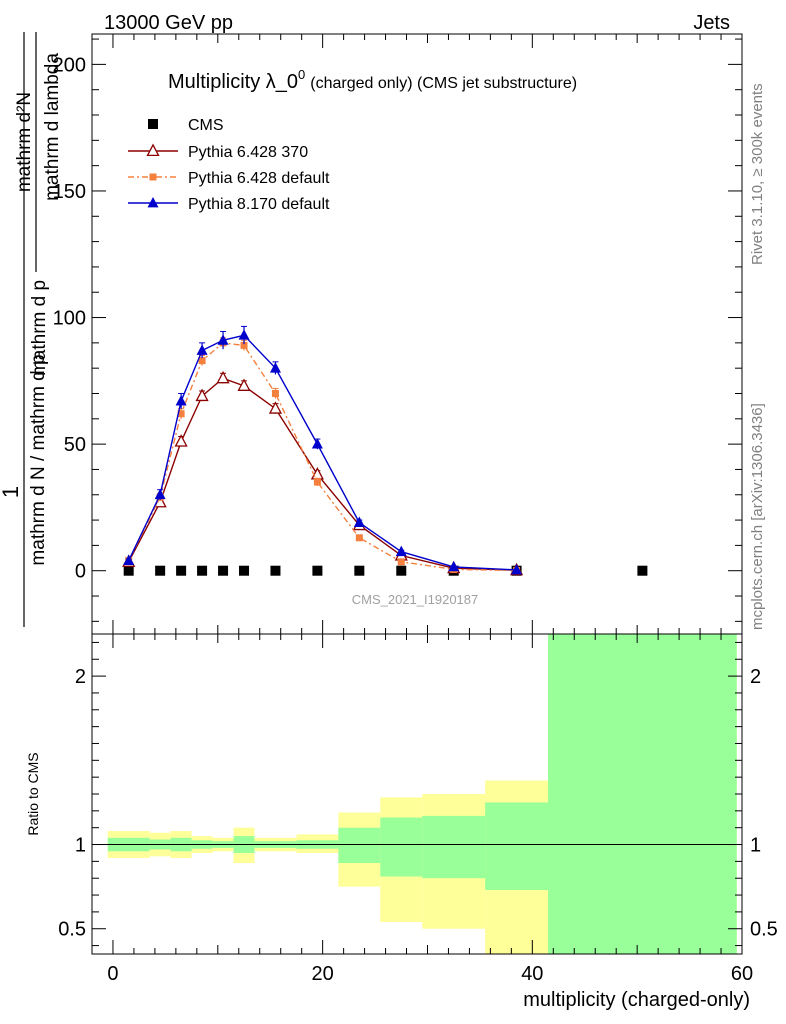 The width and height of the screenshot is (786, 1024). What do you see at coordinates (301, 74) in the screenshot?
I see `main-title-superscript: 0` at bounding box center [301, 74].